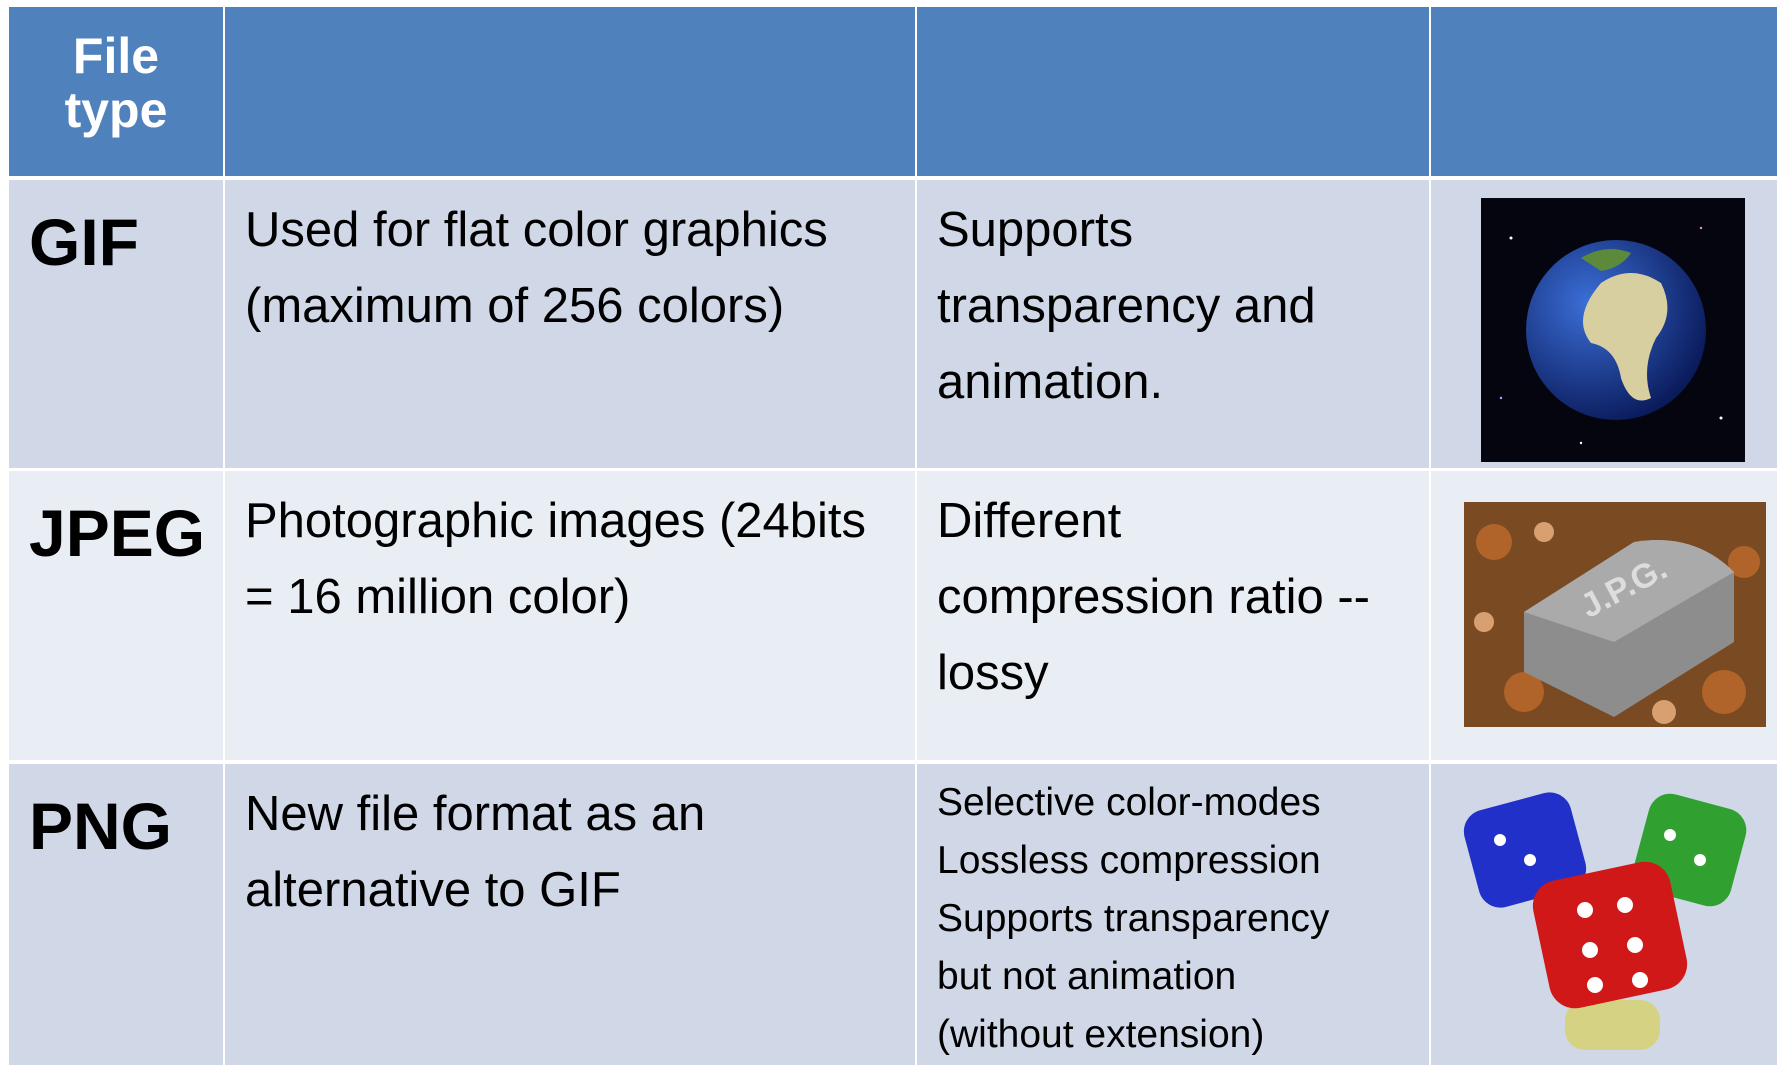 The image size is (1777, 1065). What do you see at coordinates (1153, 597) in the screenshot?
I see `feature-line: Different compression ratio -- lossy` at bounding box center [1153, 597].